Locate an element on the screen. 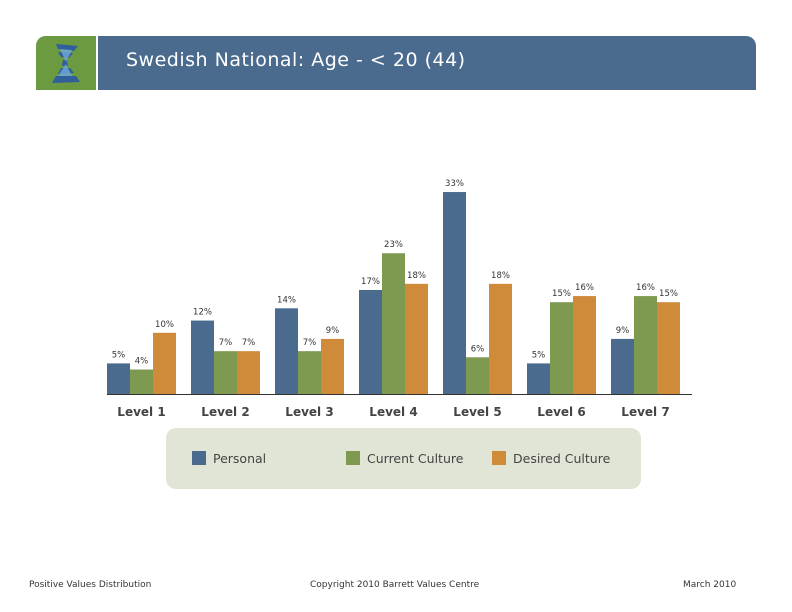  x-tick-label-level-6: Level 6 is located at coordinates (561, 412).